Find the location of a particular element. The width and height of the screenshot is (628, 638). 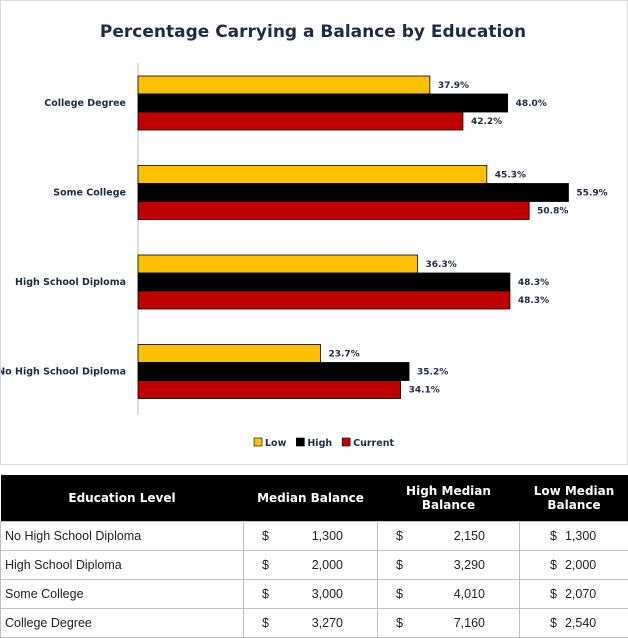

median-balance-cell: $1,300 is located at coordinates (311, 536).